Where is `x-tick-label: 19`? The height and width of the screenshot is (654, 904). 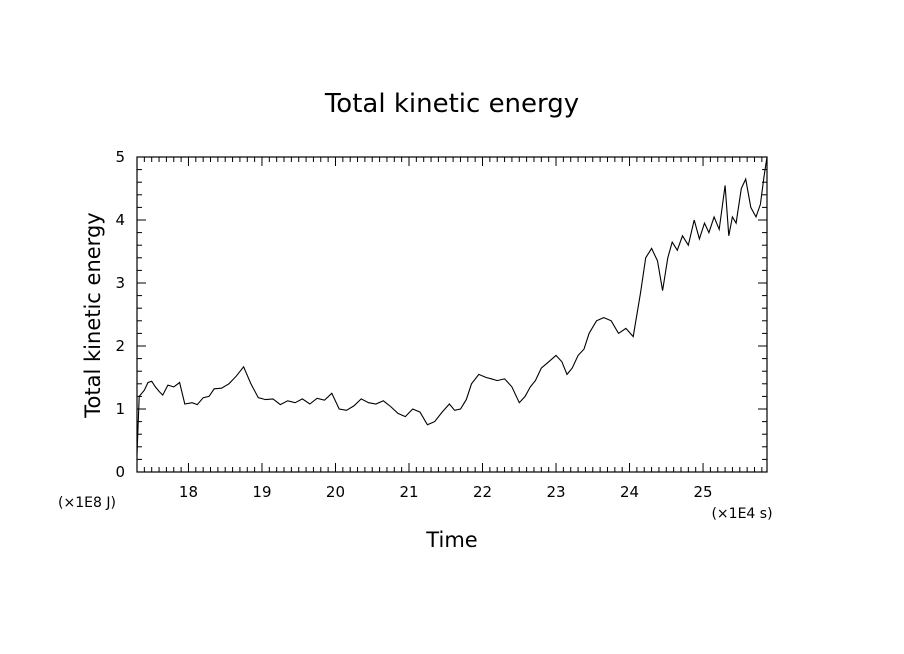
x-tick-label: 19 is located at coordinates (261, 492).